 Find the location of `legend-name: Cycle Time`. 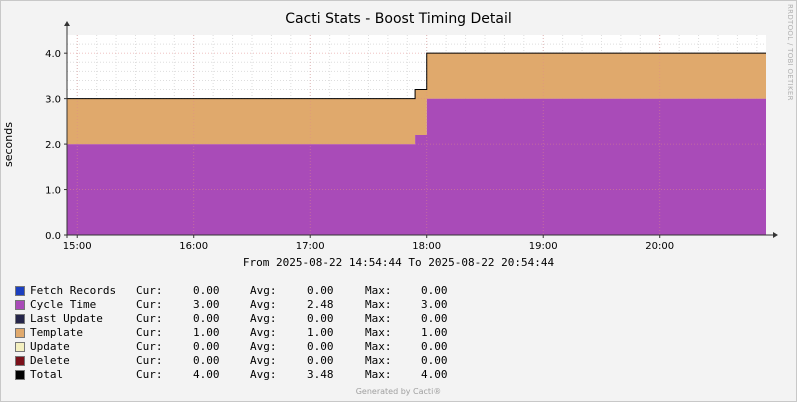

legend-name: Cycle Time is located at coordinates (63, 304).